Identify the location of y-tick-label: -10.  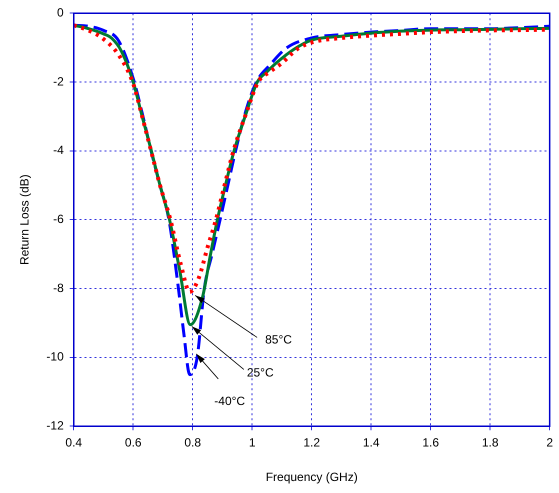
(55, 357).